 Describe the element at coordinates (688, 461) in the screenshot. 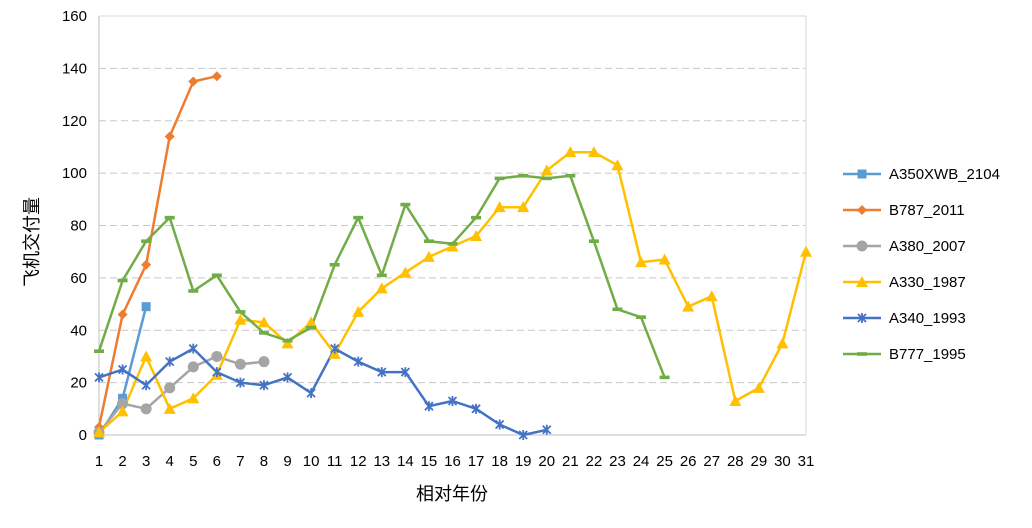

I see `x-tick-label: 26` at that location.